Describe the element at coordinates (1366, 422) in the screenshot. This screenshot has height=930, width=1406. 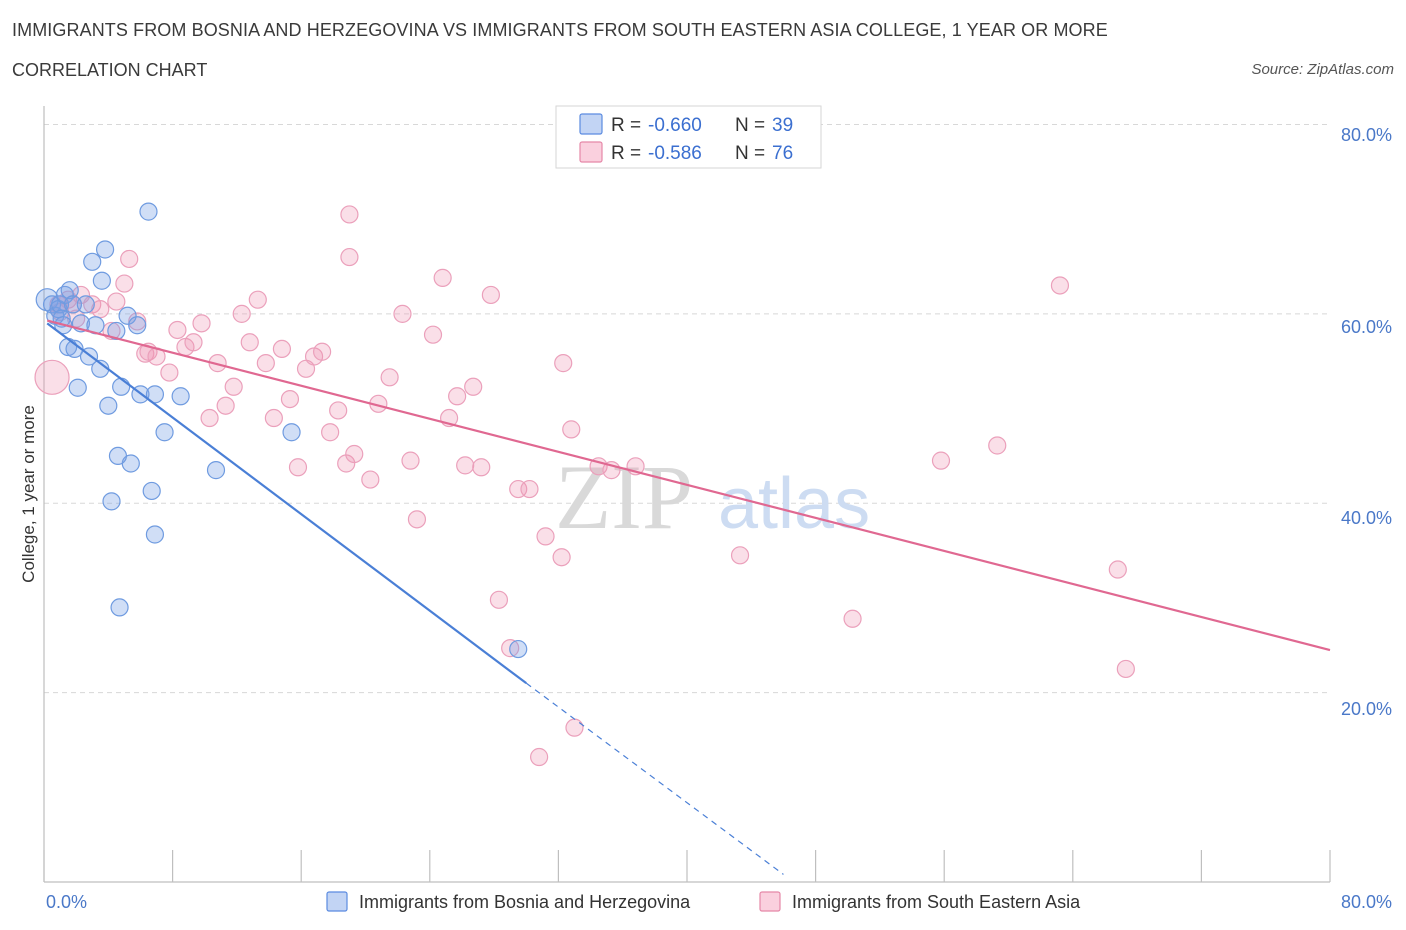
I see `y-tick-labels: 80.0% 60.0% 40.0% 20.0%` at that location.